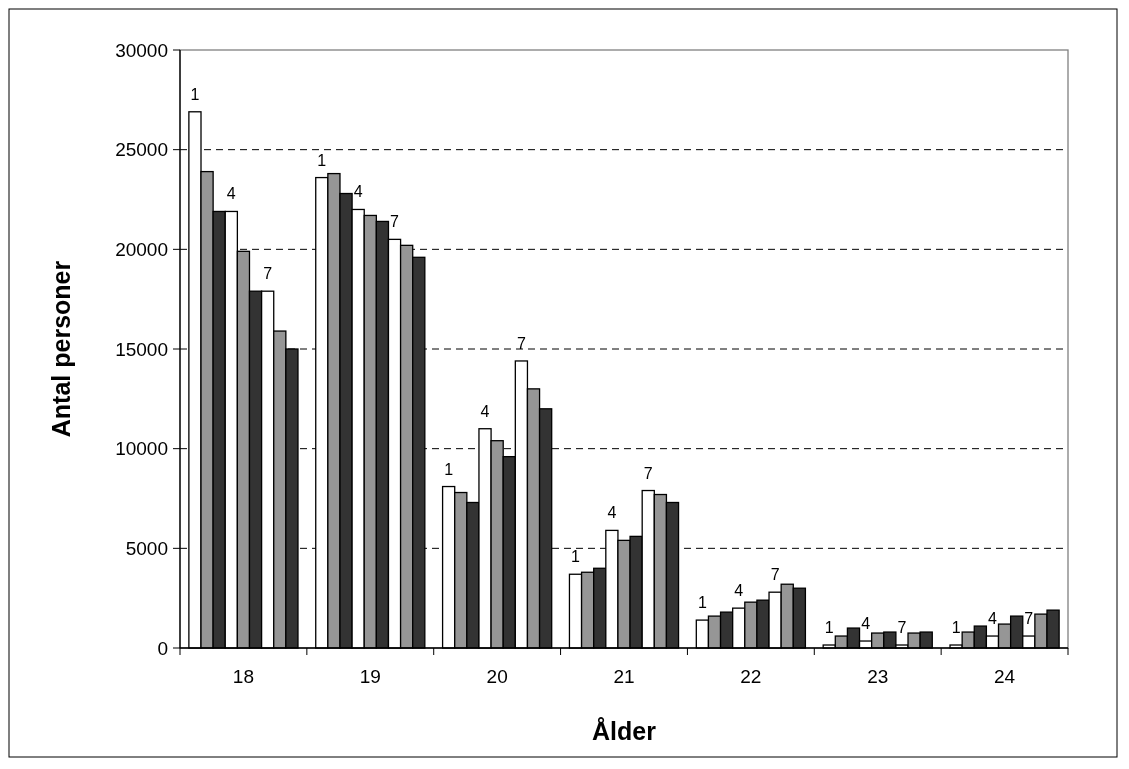 This screenshot has width=1129, height=769. Describe the element at coordinates (1005, 676) in the screenshot. I see `x-tick-label: 24` at that location.